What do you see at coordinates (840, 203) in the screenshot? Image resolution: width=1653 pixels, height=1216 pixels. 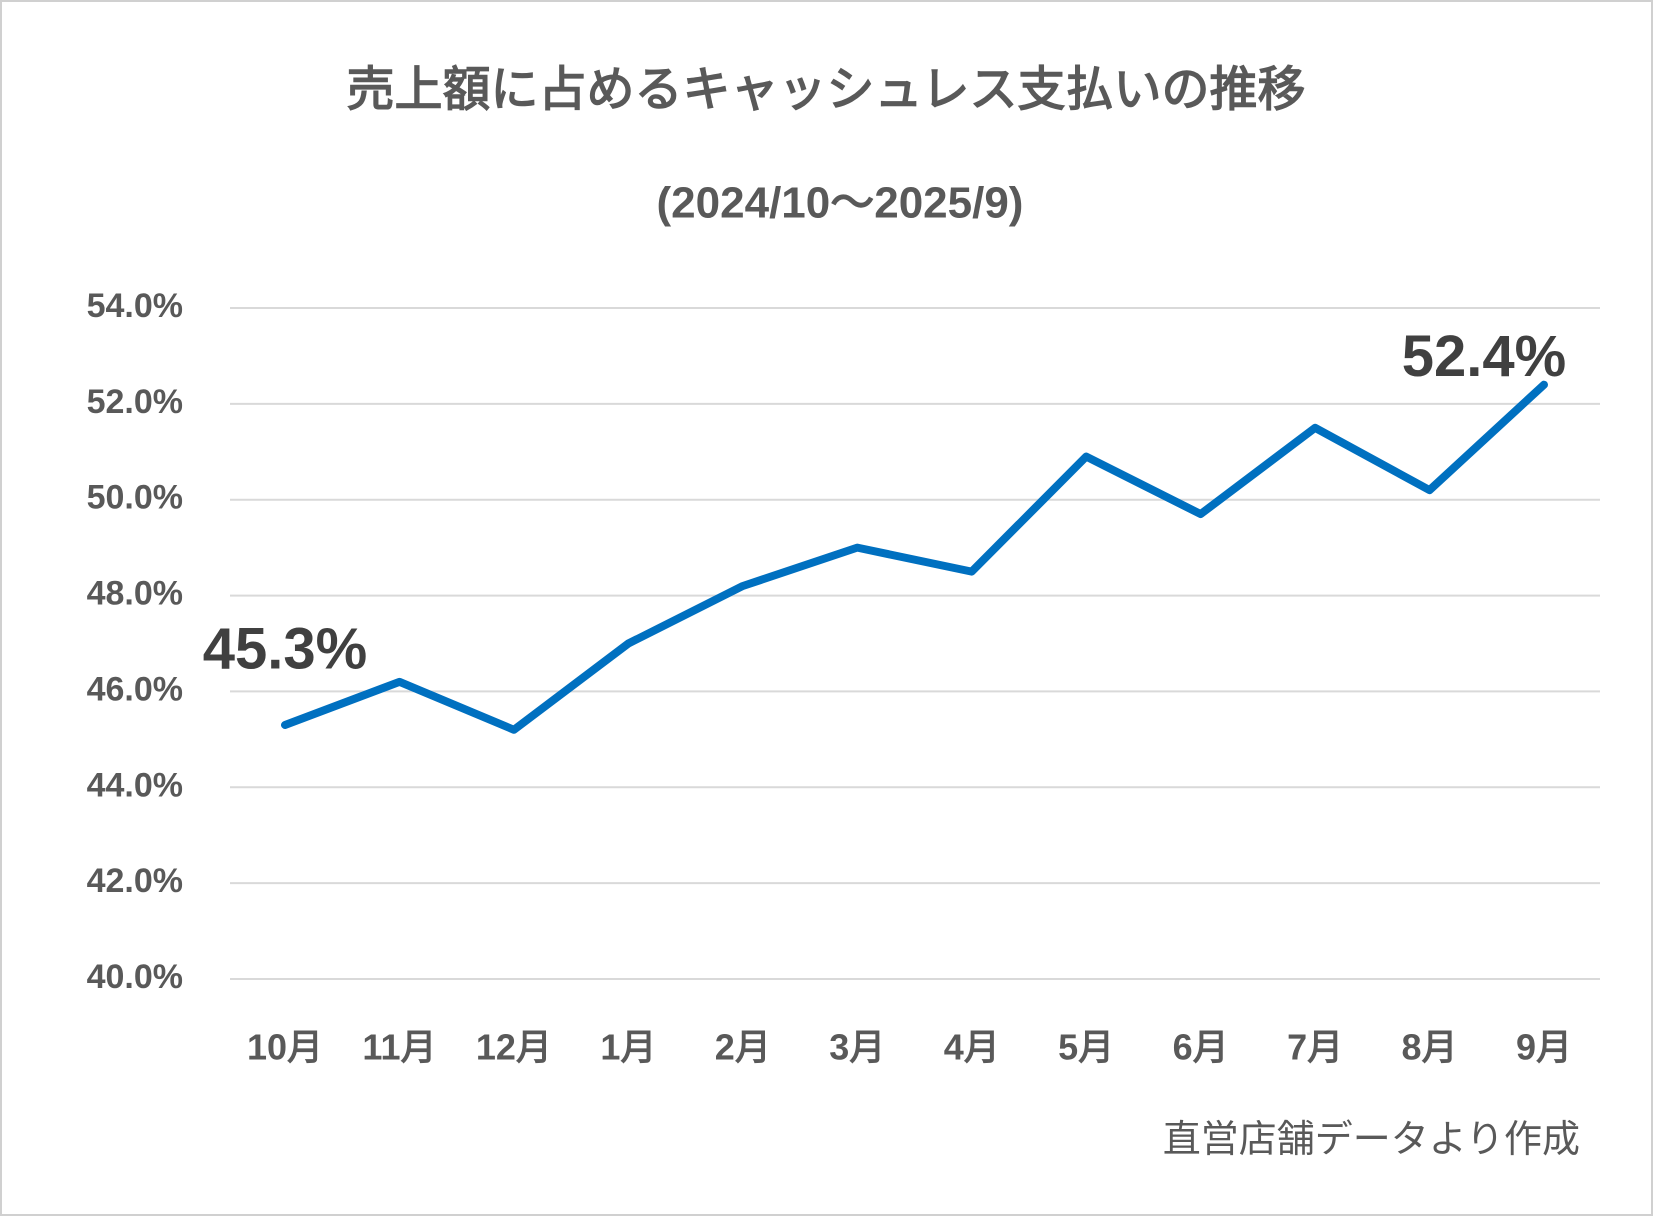 I see `chart-subtitle: (2024/10〜2025/9)` at bounding box center [840, 203].